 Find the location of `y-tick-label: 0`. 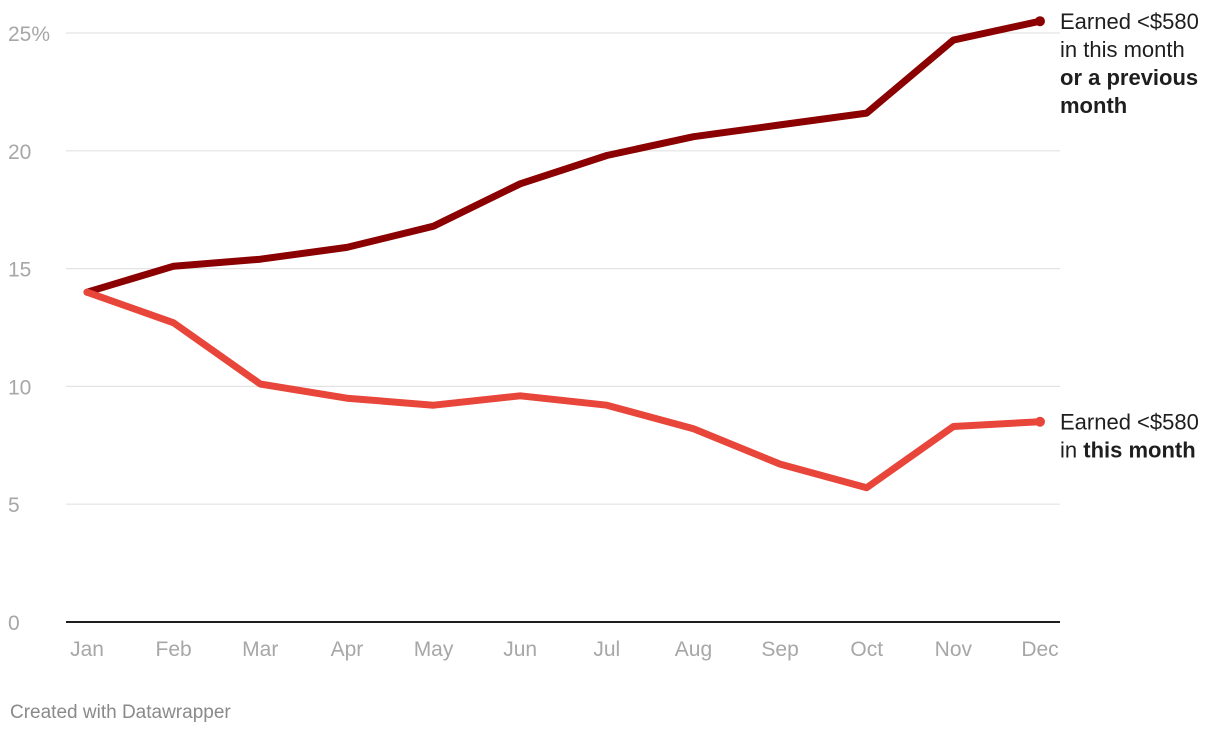

y-tick-label: 0 is located at coordinates (14, 623).